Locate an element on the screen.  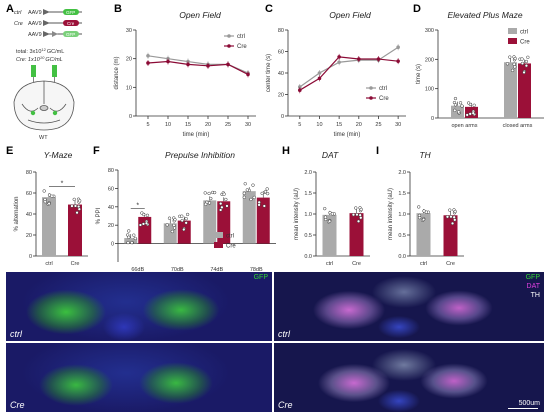
panel-letter-h: H is located at coordinates (286, 151).